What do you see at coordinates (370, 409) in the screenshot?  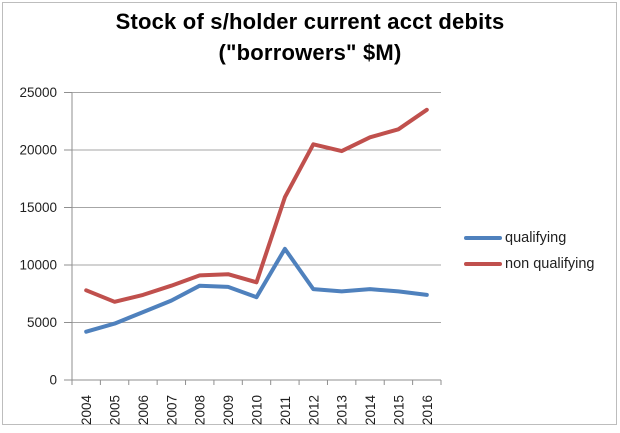 I see `x-tick-label: 2014` at bounding box center [370, 409].